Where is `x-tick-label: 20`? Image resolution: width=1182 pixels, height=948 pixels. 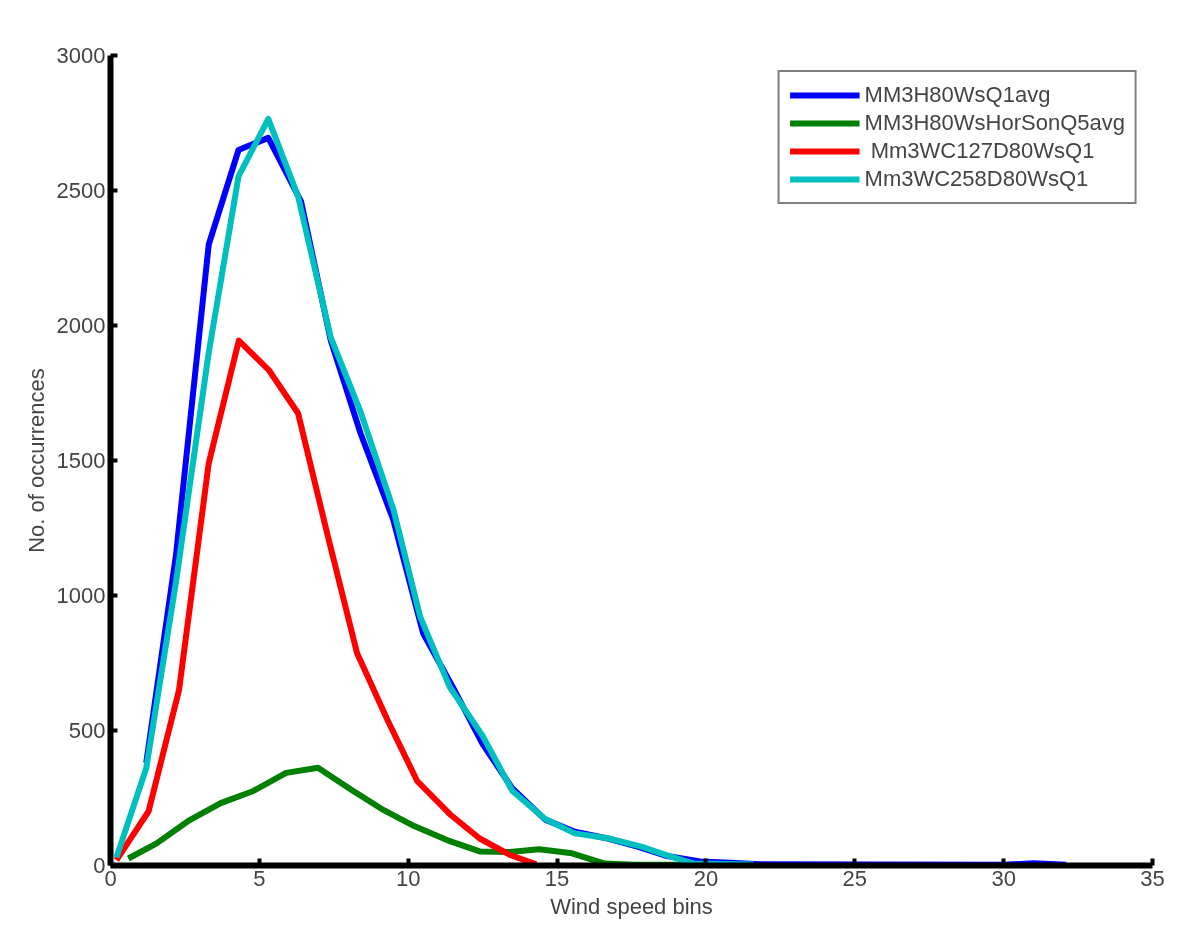 x-tick-label: 20 is located at coordinates (706, 878).